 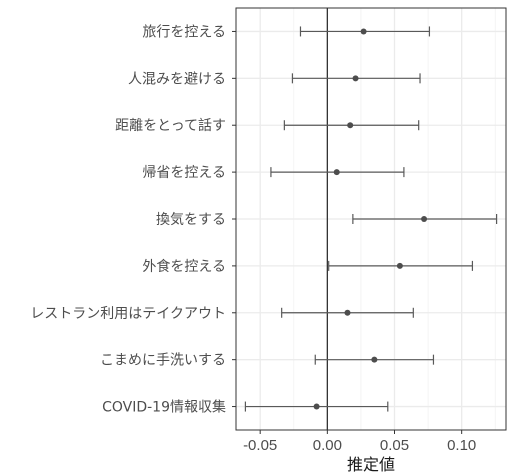 What do you see at coordinates (164, 407) in the screenshot?
I see `category-label: COVID-19情報収集` at bounding box center [164, 407].